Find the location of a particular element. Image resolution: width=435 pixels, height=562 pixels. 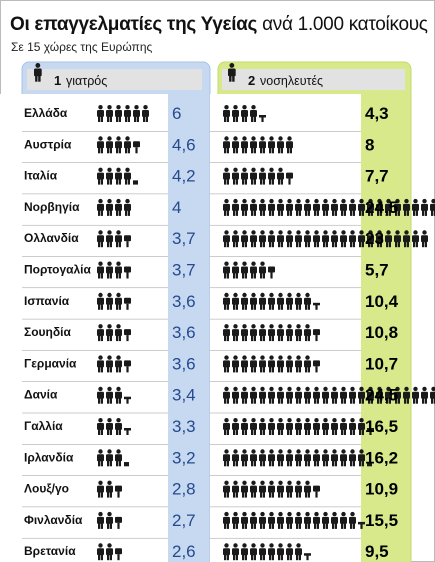

partial-torso is located at coordinates (127, 332).